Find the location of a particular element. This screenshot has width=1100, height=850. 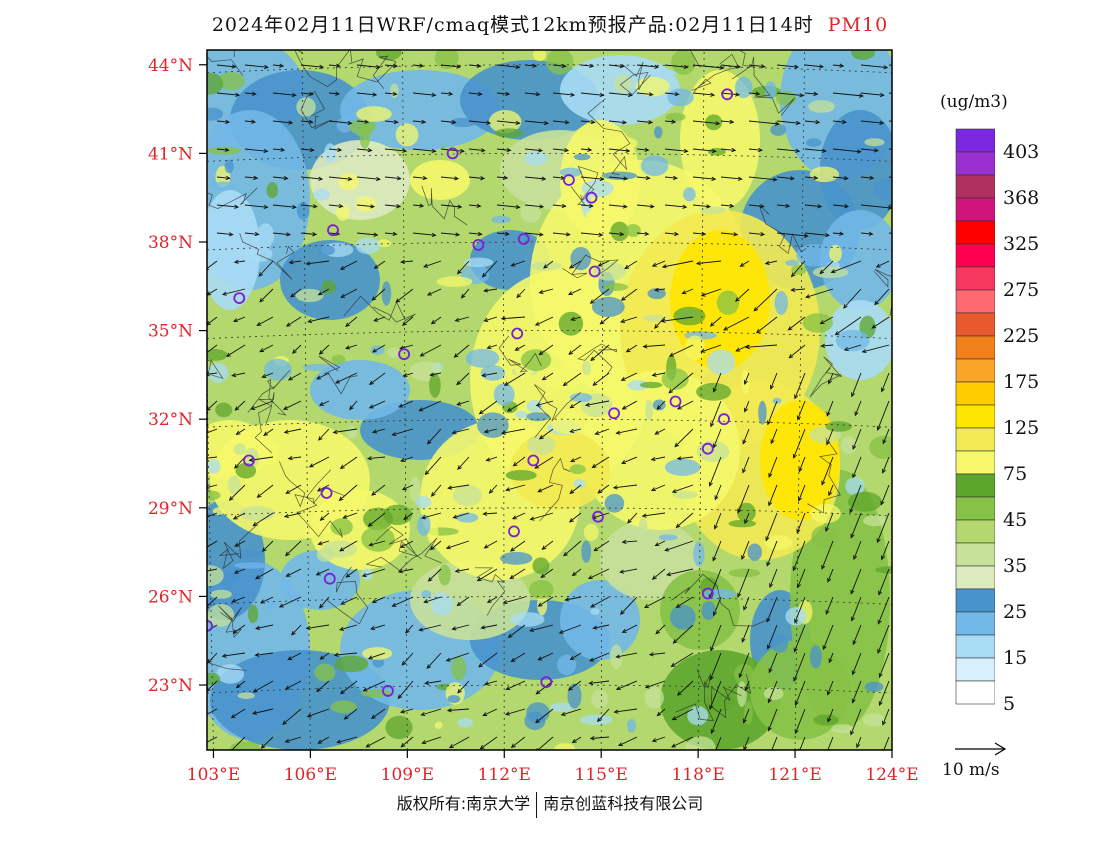

lat-tick-label: 41°N is located at coordinates (170, 154).